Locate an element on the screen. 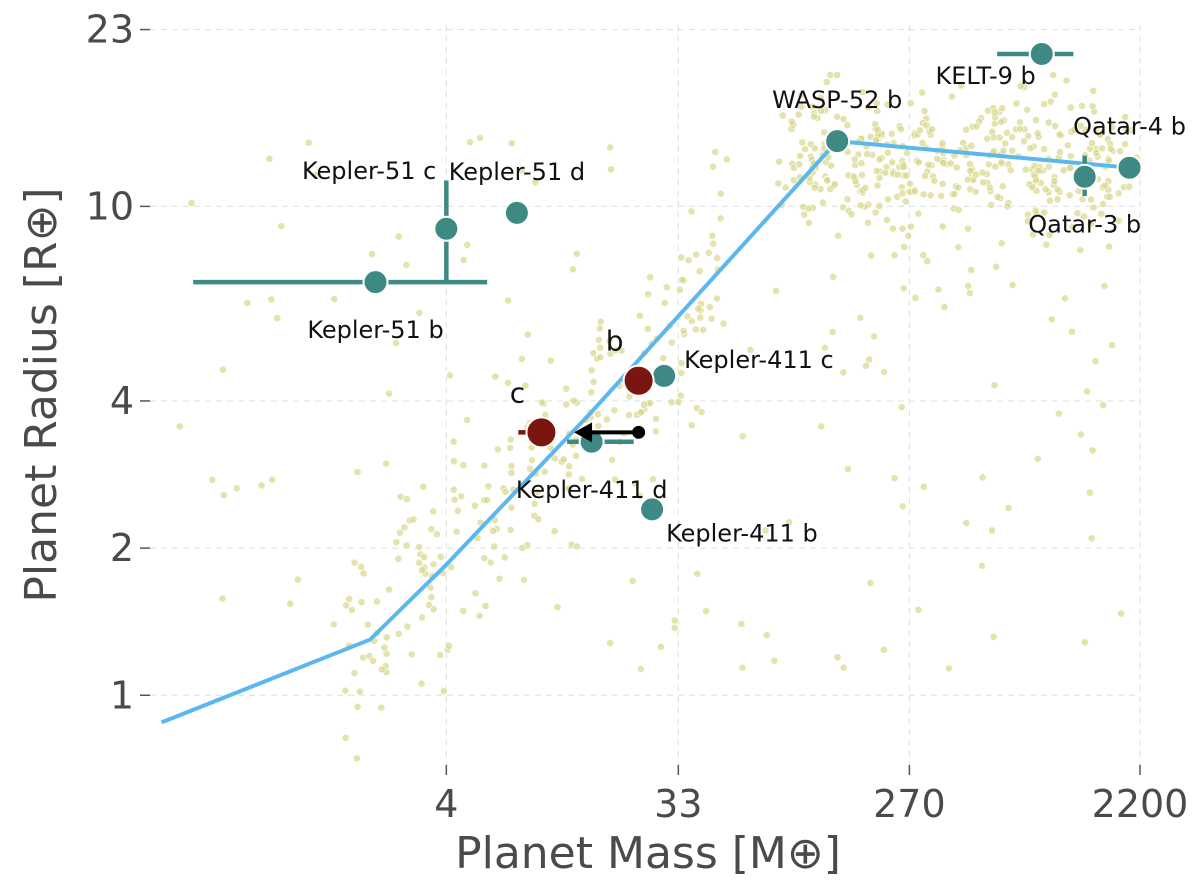 The height and width of the screenshot is (884, 1199). y-tick-label: 23 is located at coordinates (110, 30).